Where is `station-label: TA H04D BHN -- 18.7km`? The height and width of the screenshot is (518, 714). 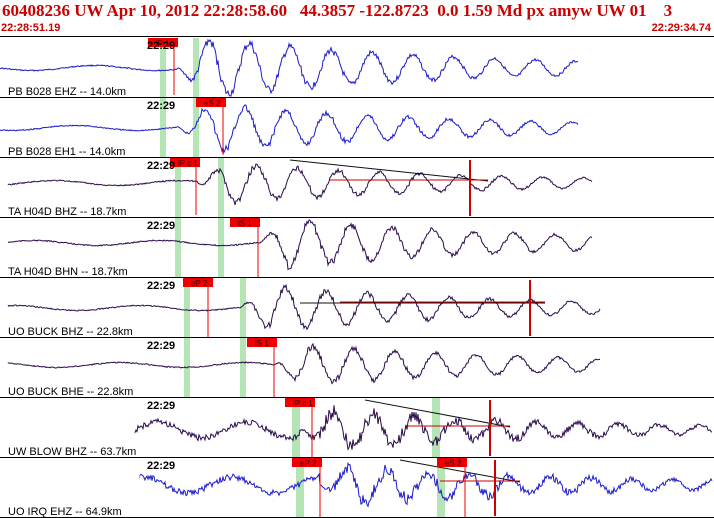 station-label: TA H04D BHN -- 18.7km is located at coordinates (68, 272).